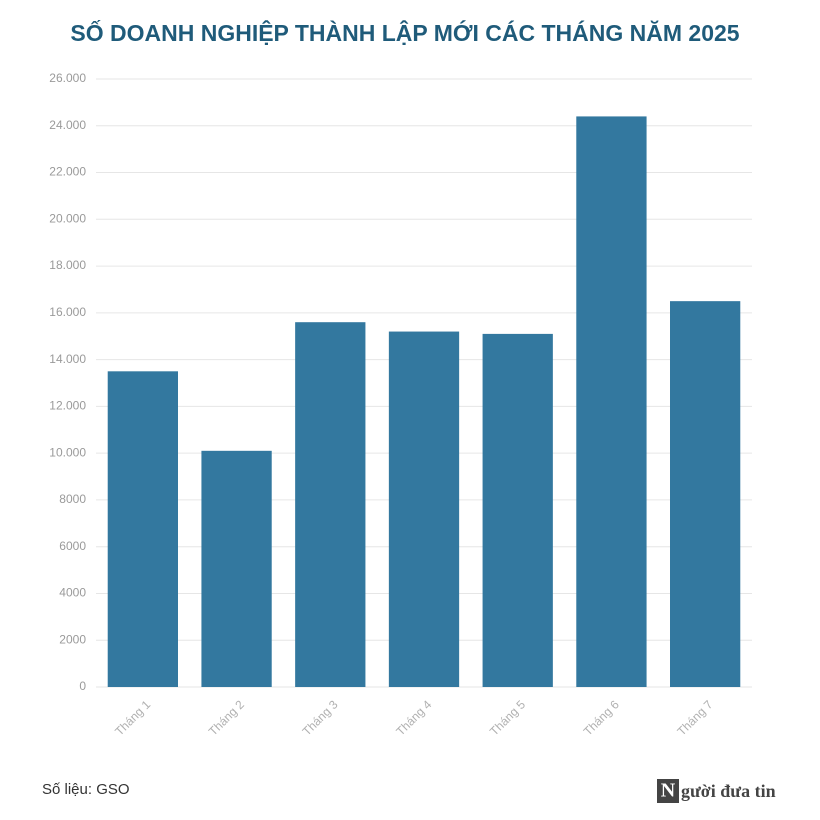  Describe the element at coordinates (72, 499) in the screenshot. I see `y-tick-label: 8000` at that location.